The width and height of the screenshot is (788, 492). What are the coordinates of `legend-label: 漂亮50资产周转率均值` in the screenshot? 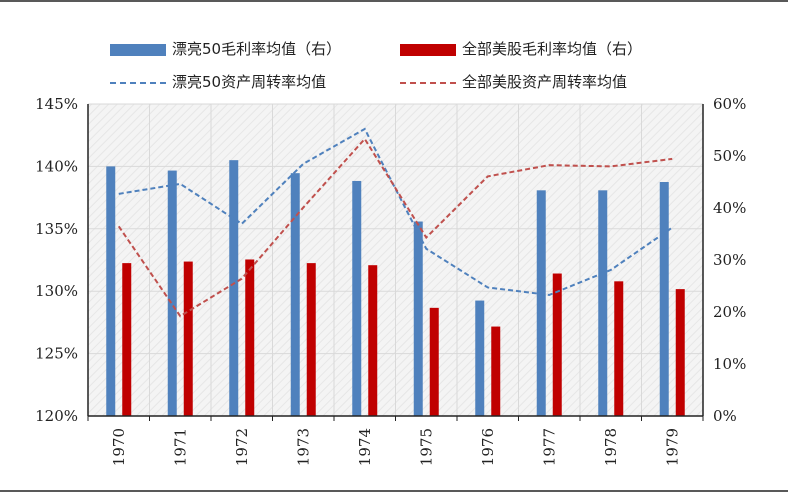 It's located at (249, 82).